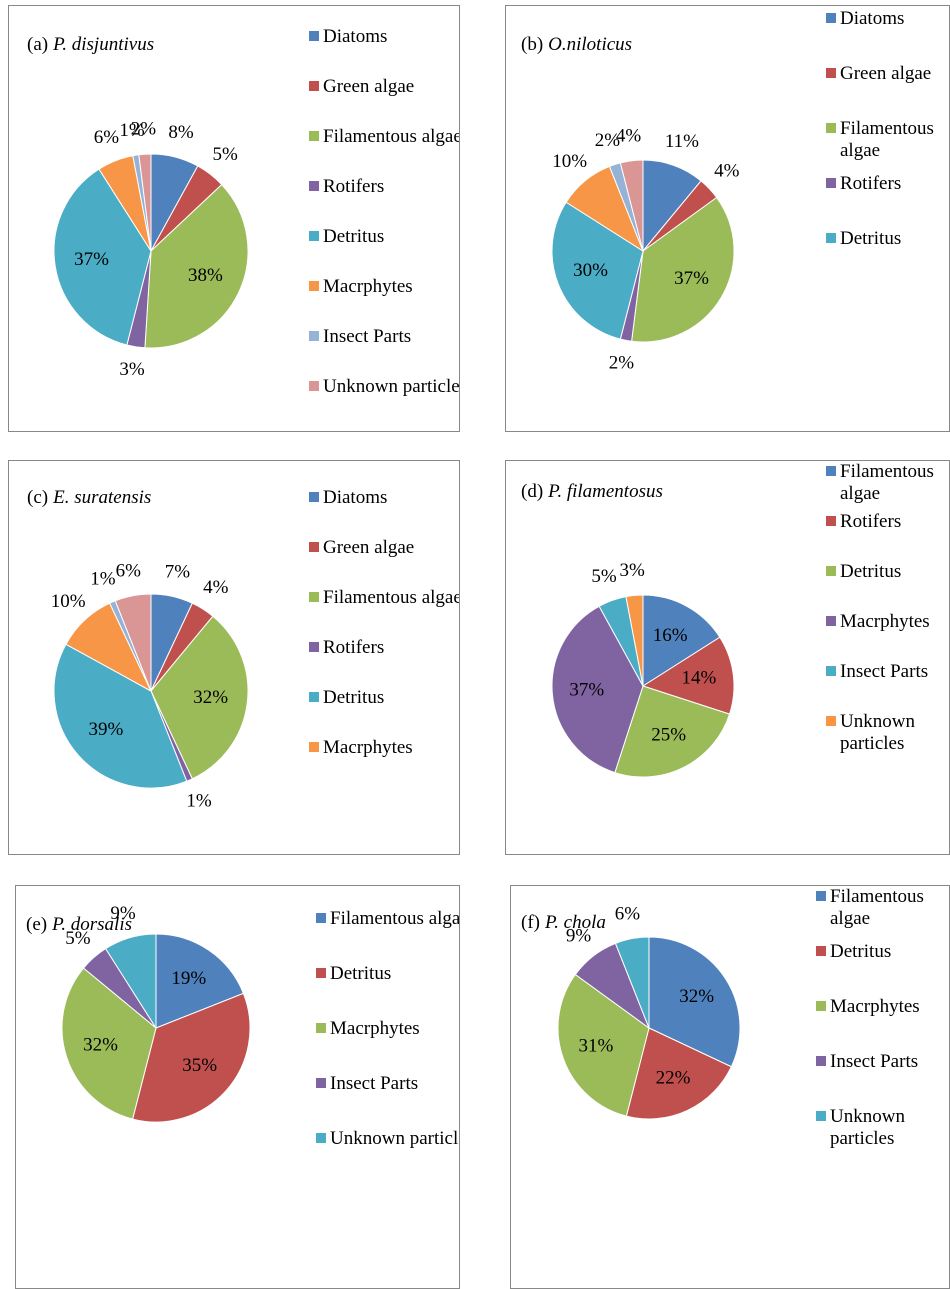 The height and width of the screenshot is (1289, 950). Describe the element at coordinates (628, 913) in the screenshot. I see `slice-label: 6%` at that location.